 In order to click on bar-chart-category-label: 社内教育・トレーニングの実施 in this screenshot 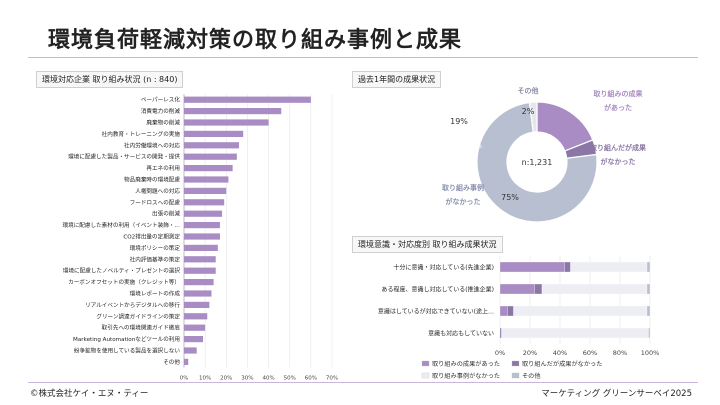, I will do `click(141, 134)`.